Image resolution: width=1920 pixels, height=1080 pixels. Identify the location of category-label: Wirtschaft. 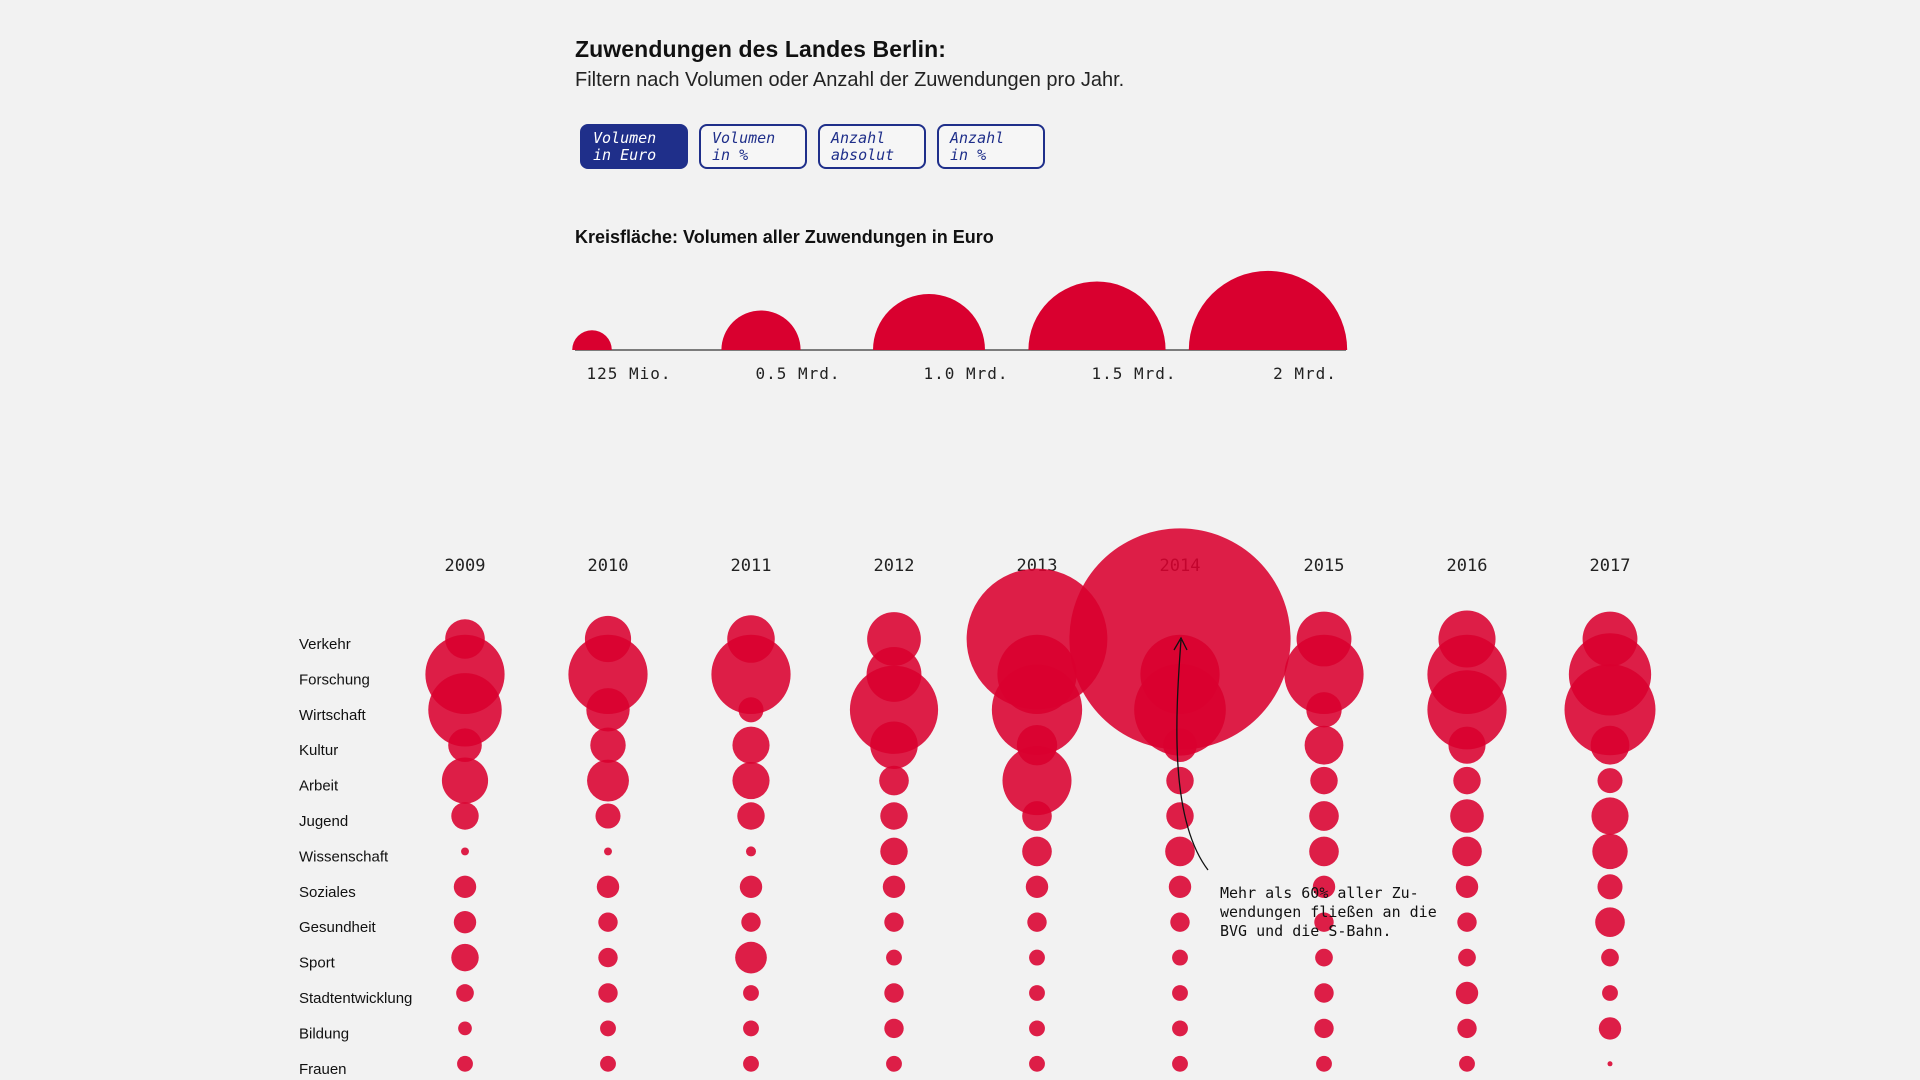
(333, 715).